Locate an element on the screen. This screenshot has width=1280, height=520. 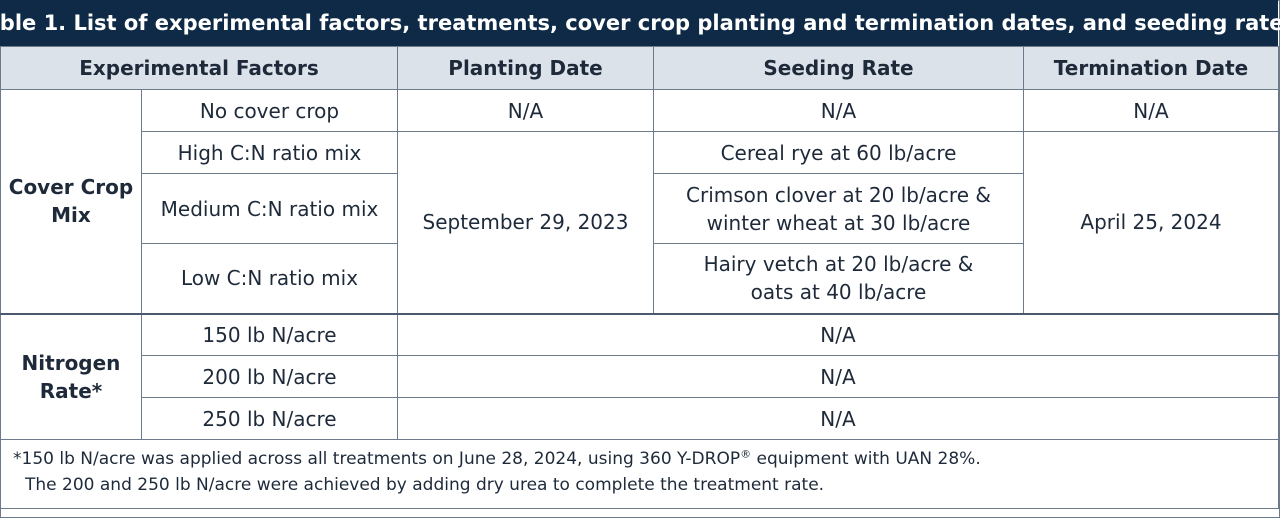
registered-mark: ® is located at coordinates (746, 454).